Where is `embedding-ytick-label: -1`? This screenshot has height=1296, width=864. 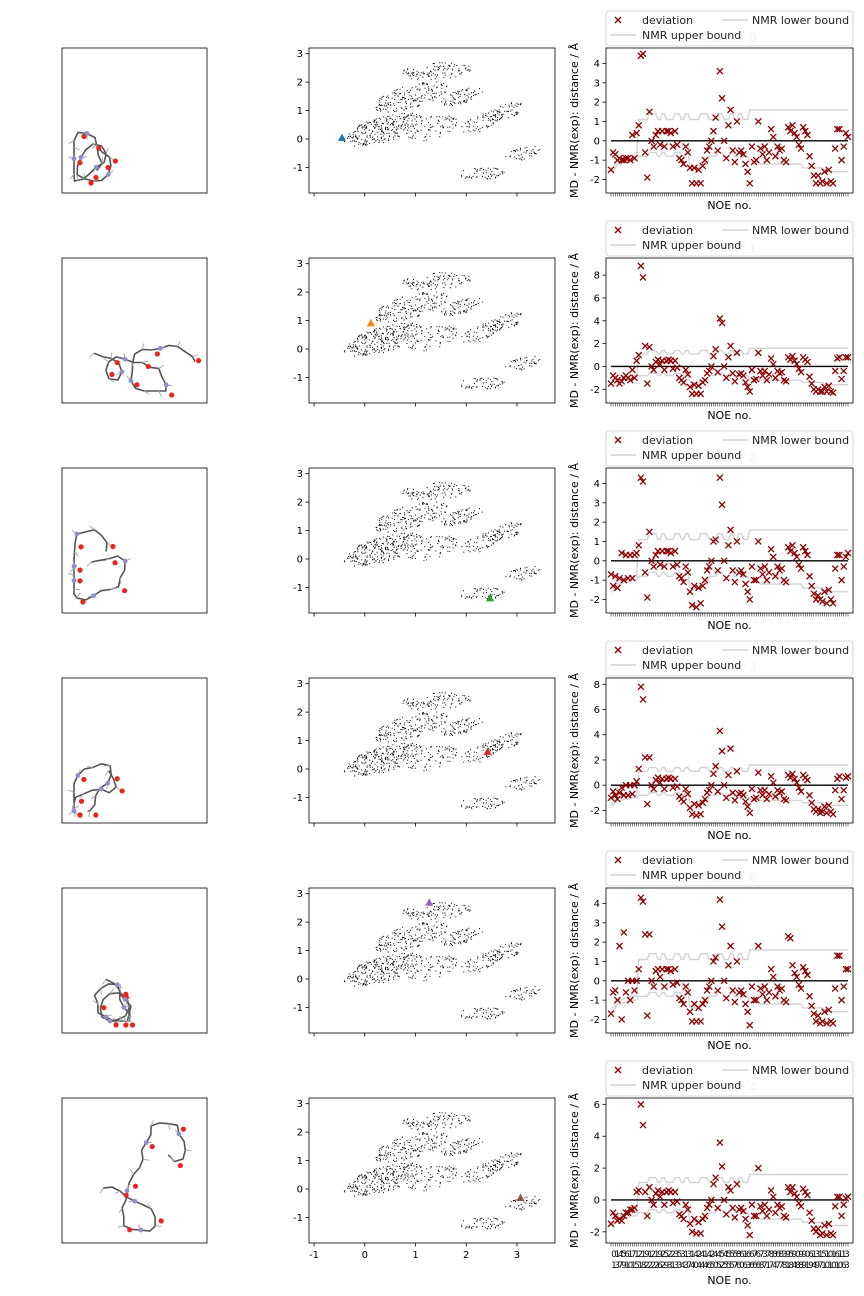
embedding-ytick-label: -1 is located at coordinates (298, 1218).